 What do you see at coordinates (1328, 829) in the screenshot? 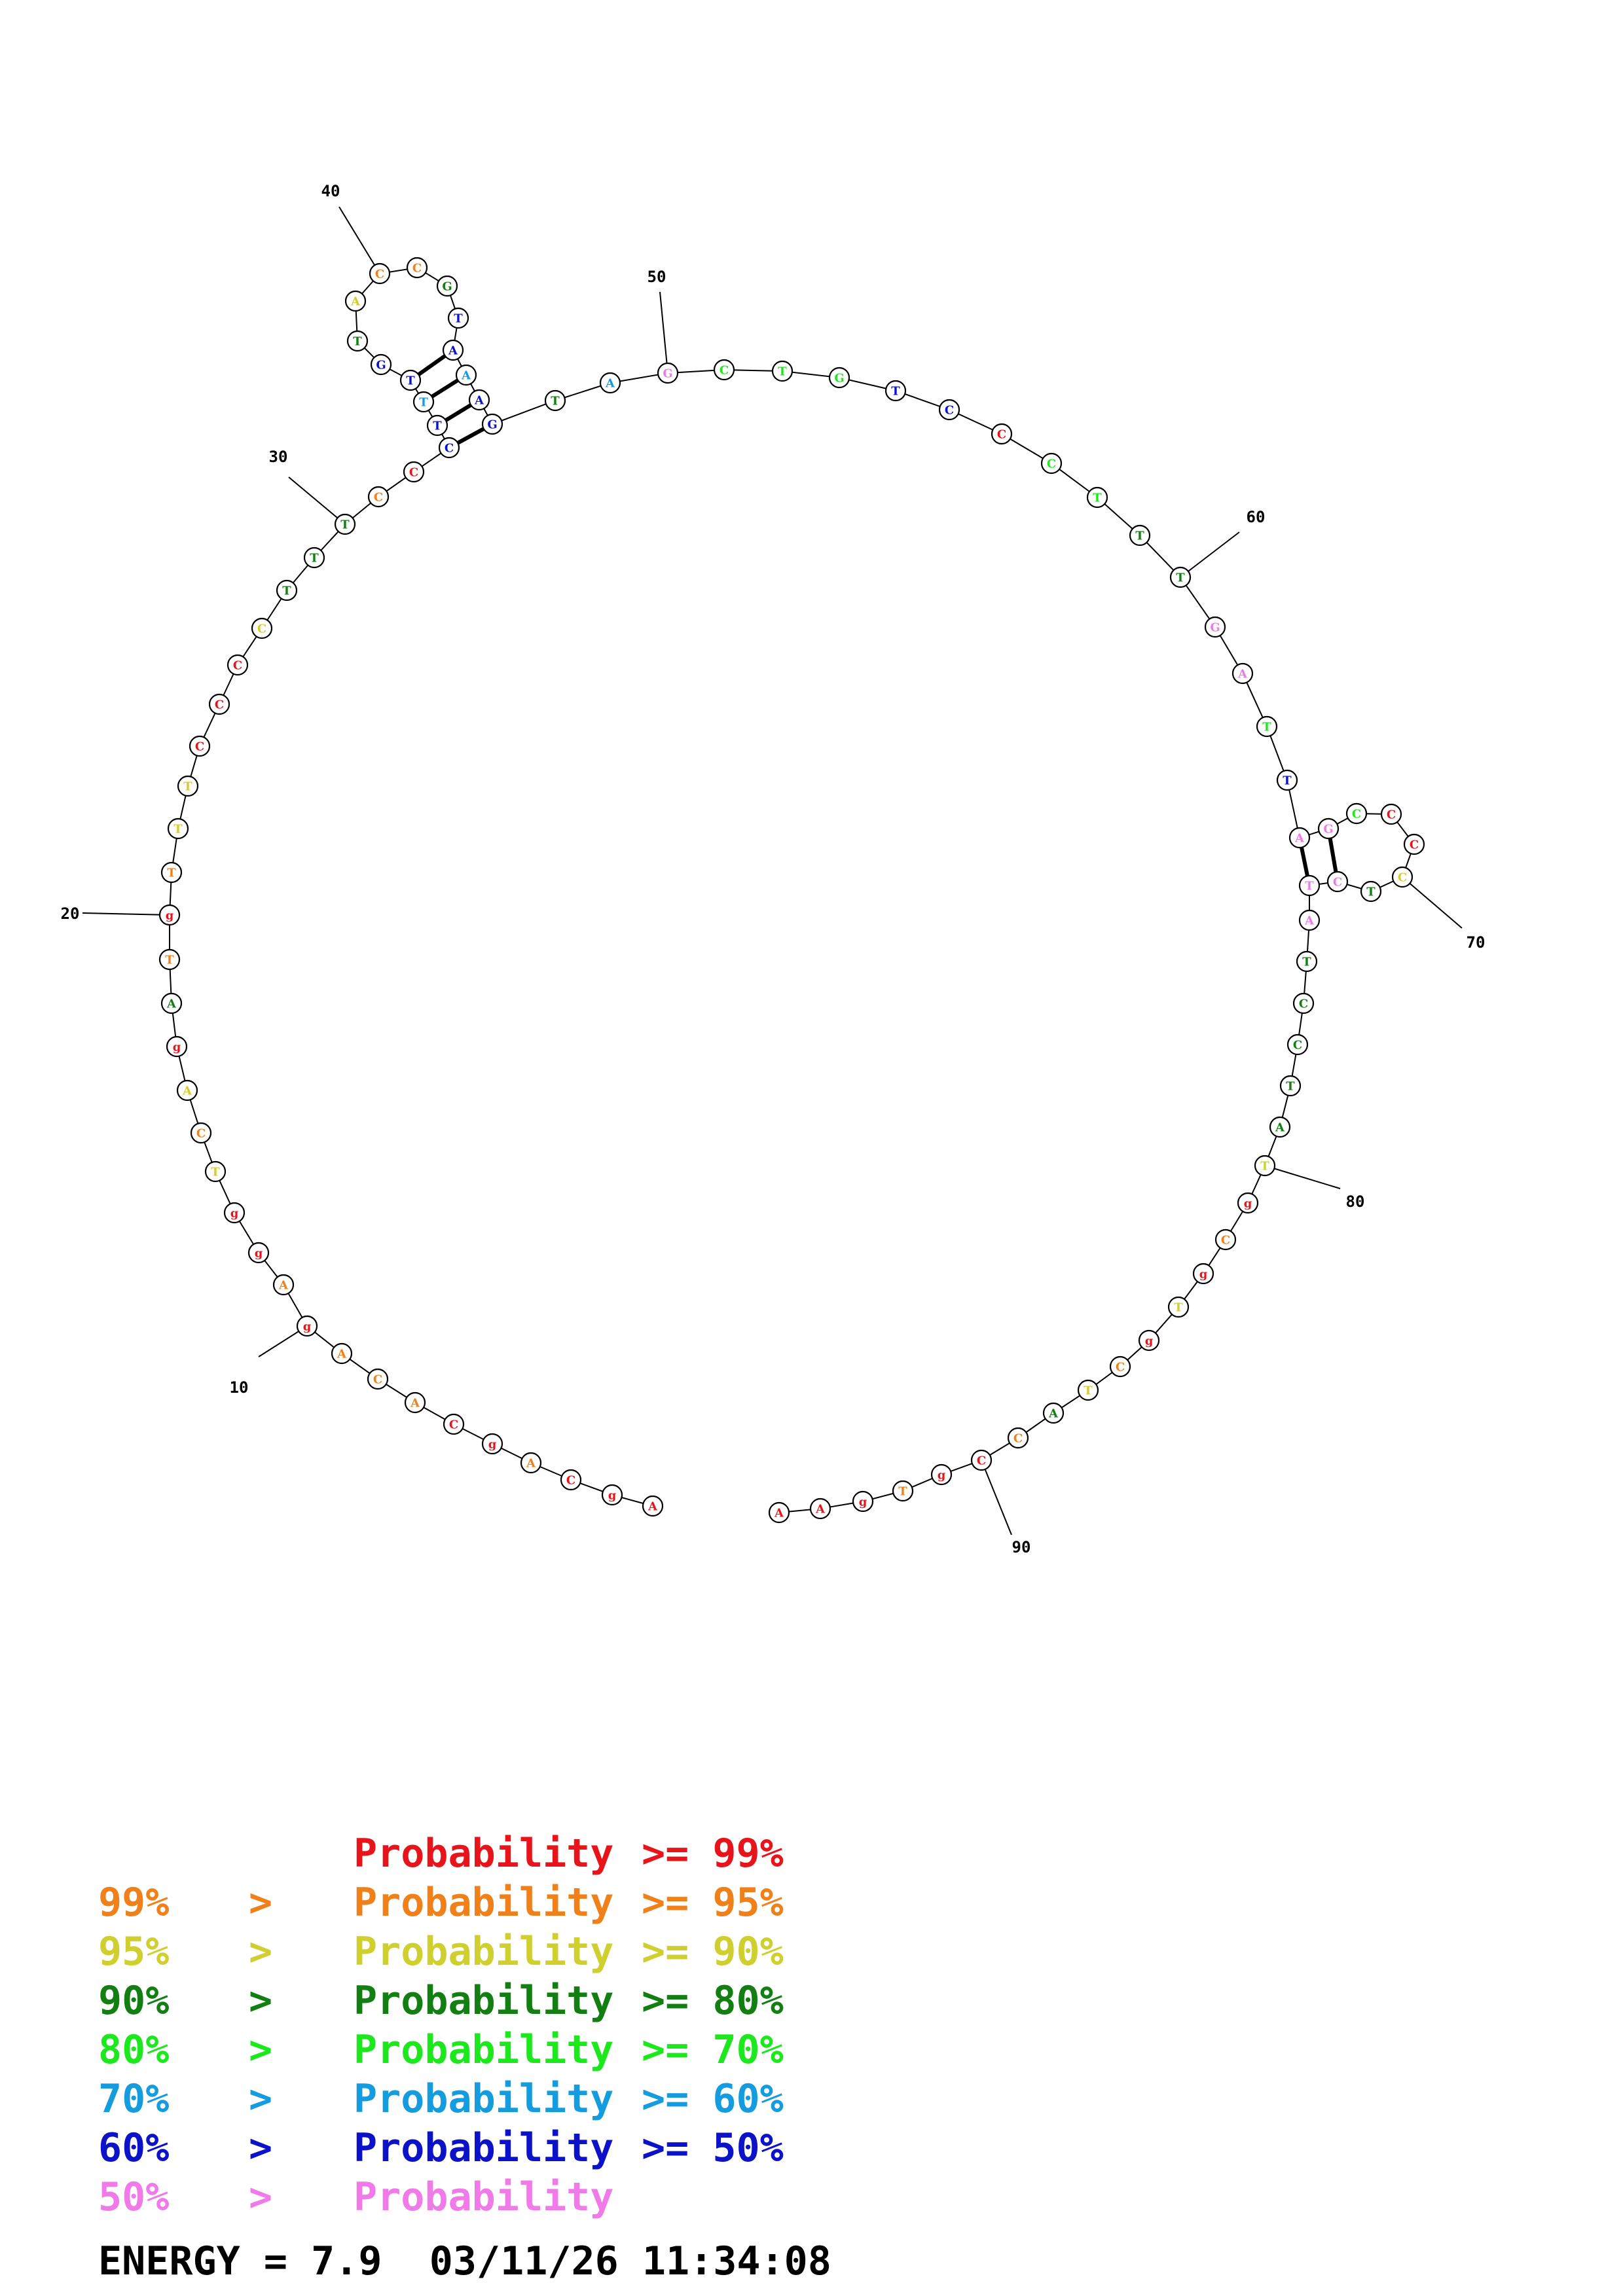
I see `nucleotide-letter: G` at bounding box center [1328, 829].